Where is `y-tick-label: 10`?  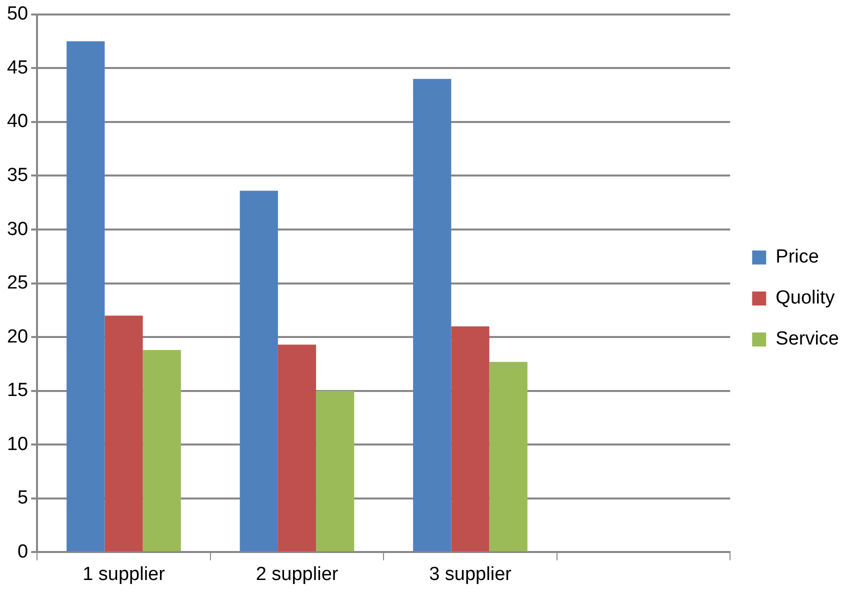 y-tick-label: 10 is located at coordinates (17, 444).